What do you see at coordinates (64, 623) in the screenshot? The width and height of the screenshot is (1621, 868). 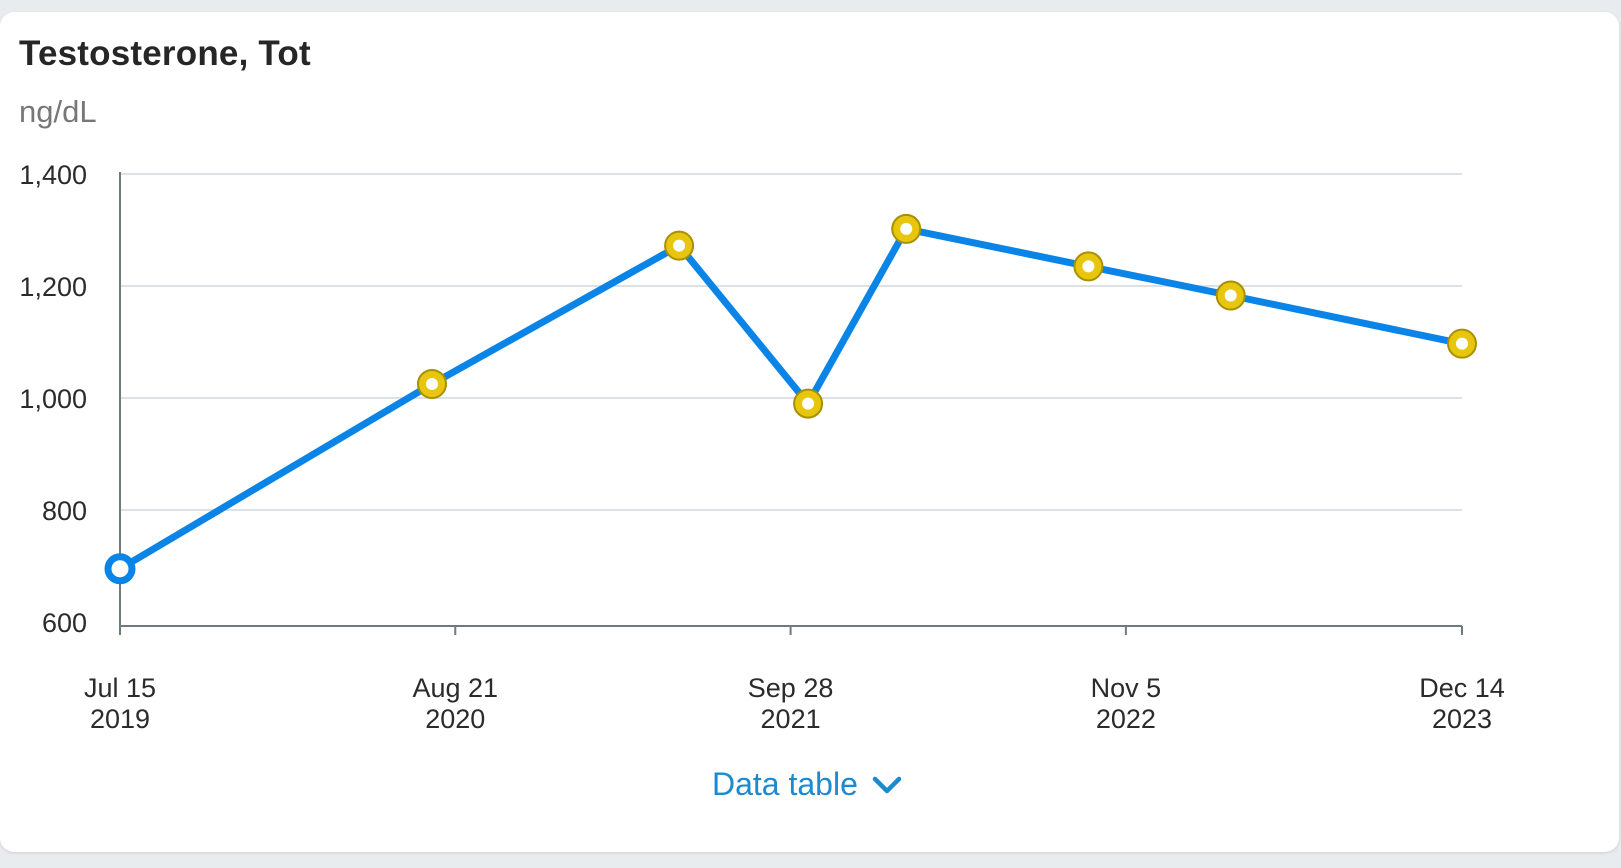 I see `y-tick-label: 600` at bounding box center [64, 623].